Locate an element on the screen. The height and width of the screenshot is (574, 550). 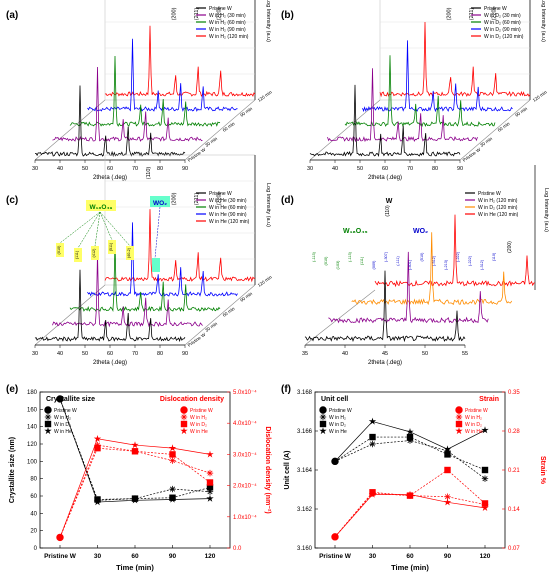
y-tick-label: 3.160 is located at coordinates (305, 549).